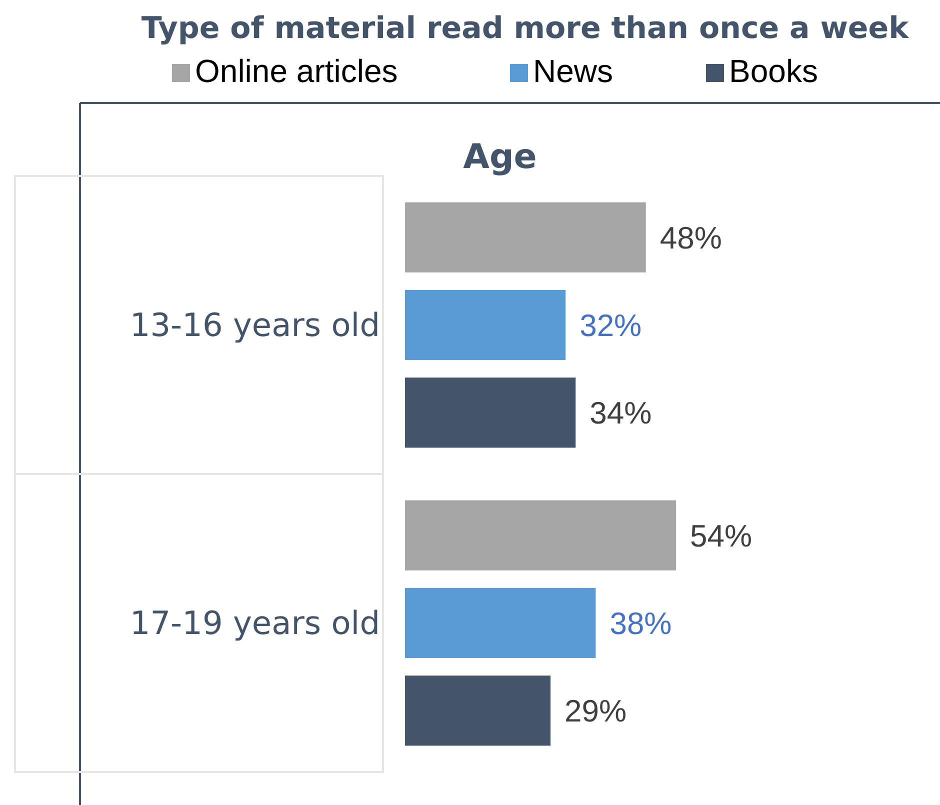  Describe the element at coordinates (773, 71) in the screenshot. I see `legend-label: Books` at that location.